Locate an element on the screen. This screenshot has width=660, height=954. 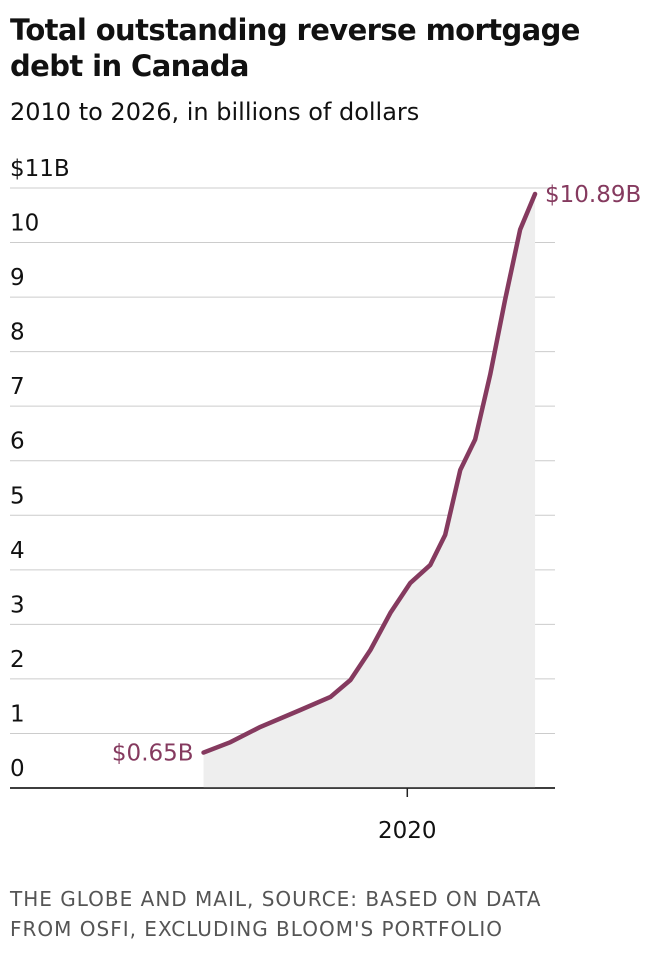
y-tick-label: 2 is located at coordinates (17, 660).